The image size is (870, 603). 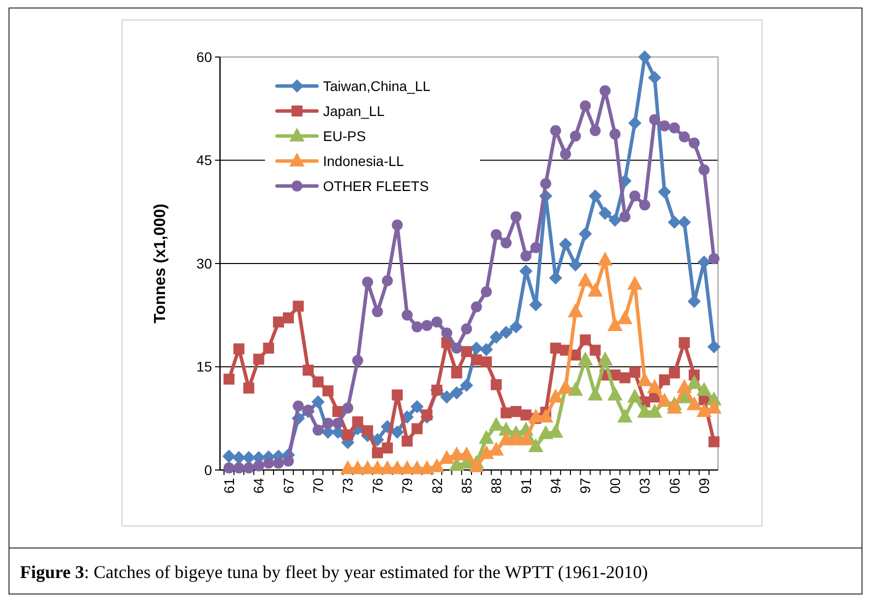 I want to click on caption: Figure 3: Catches of bigeye tuna by fleet by year estimated for the WPTT (1961-2010), so click(x=334, y=572).